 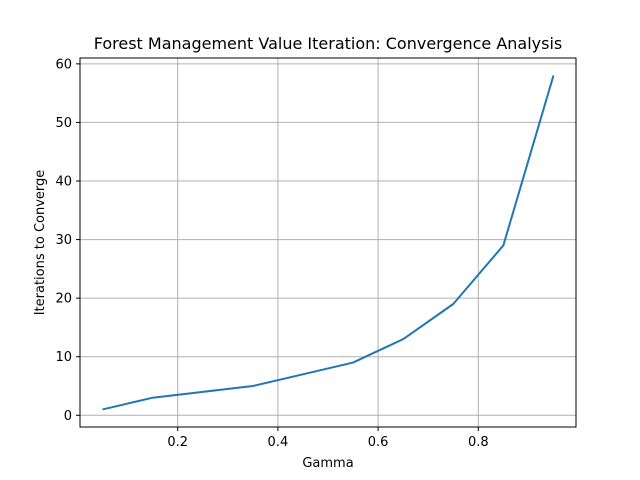 I want to click on x-axis-label: Gamma, so click(x=327, y=463).